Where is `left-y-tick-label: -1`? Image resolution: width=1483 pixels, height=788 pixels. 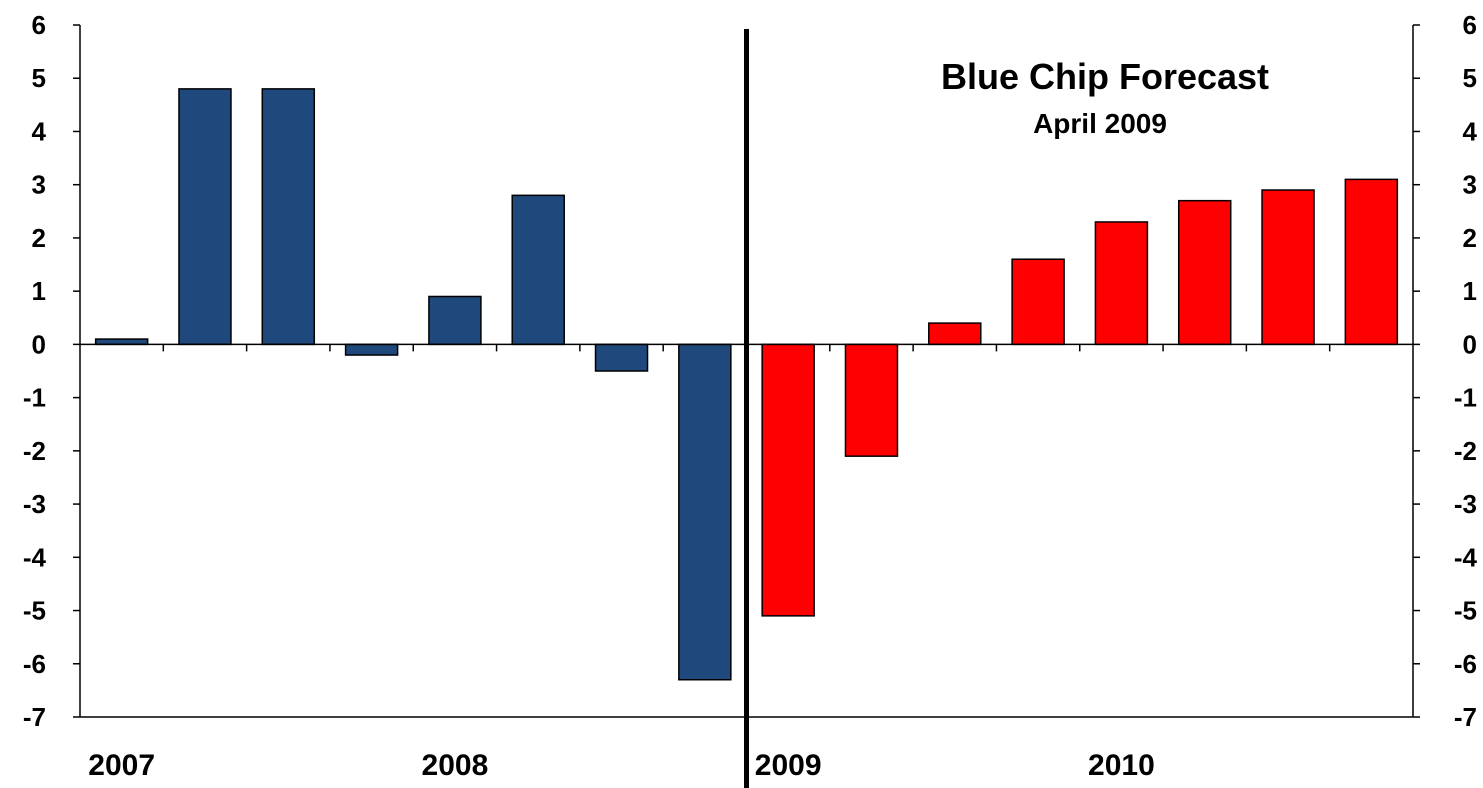 left-y-tick-label: -1 is located at coordinates (34, 398).